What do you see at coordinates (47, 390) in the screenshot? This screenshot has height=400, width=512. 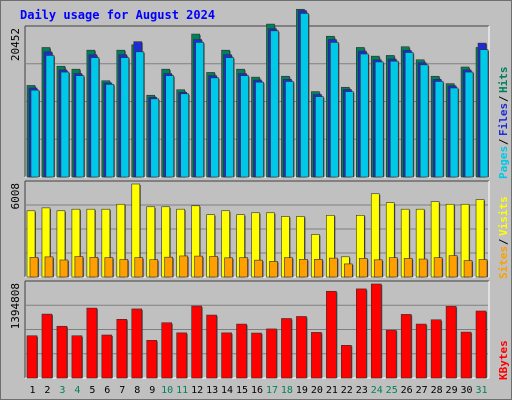 I see `x-tick-label-2: 2` at bounding box center [47, 390].